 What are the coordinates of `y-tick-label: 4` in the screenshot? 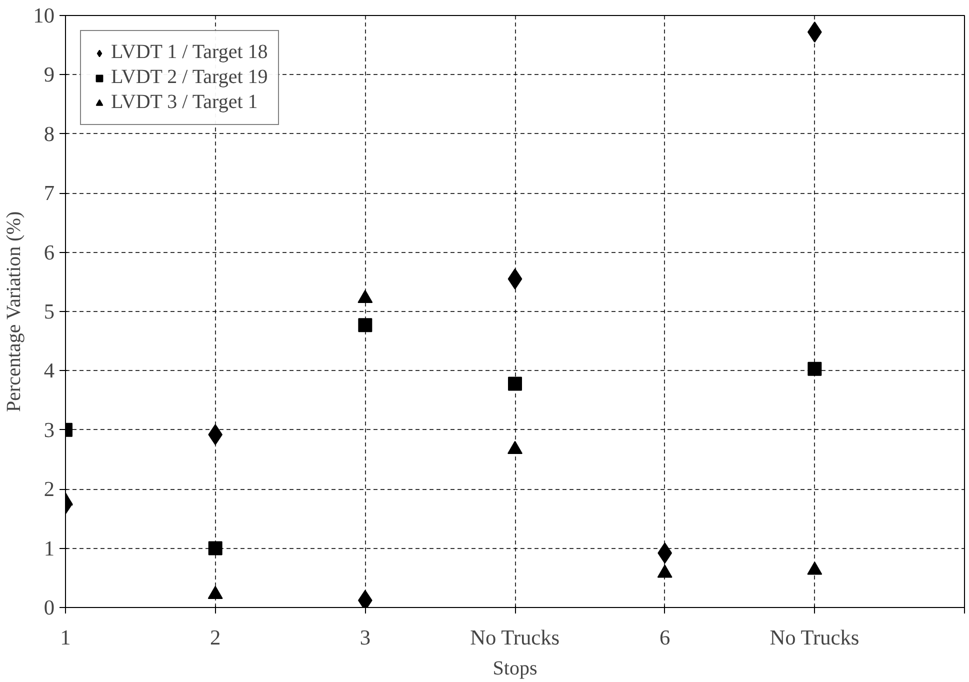 It's located at (49, 370).